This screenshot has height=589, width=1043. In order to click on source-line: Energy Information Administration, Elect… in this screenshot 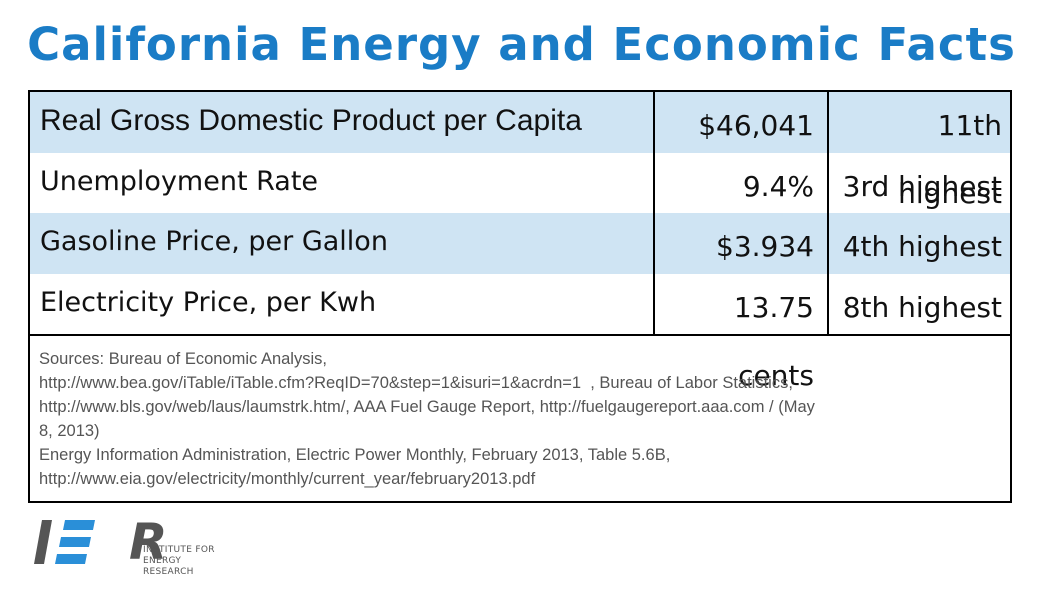, I will do `click(355, 455)`.